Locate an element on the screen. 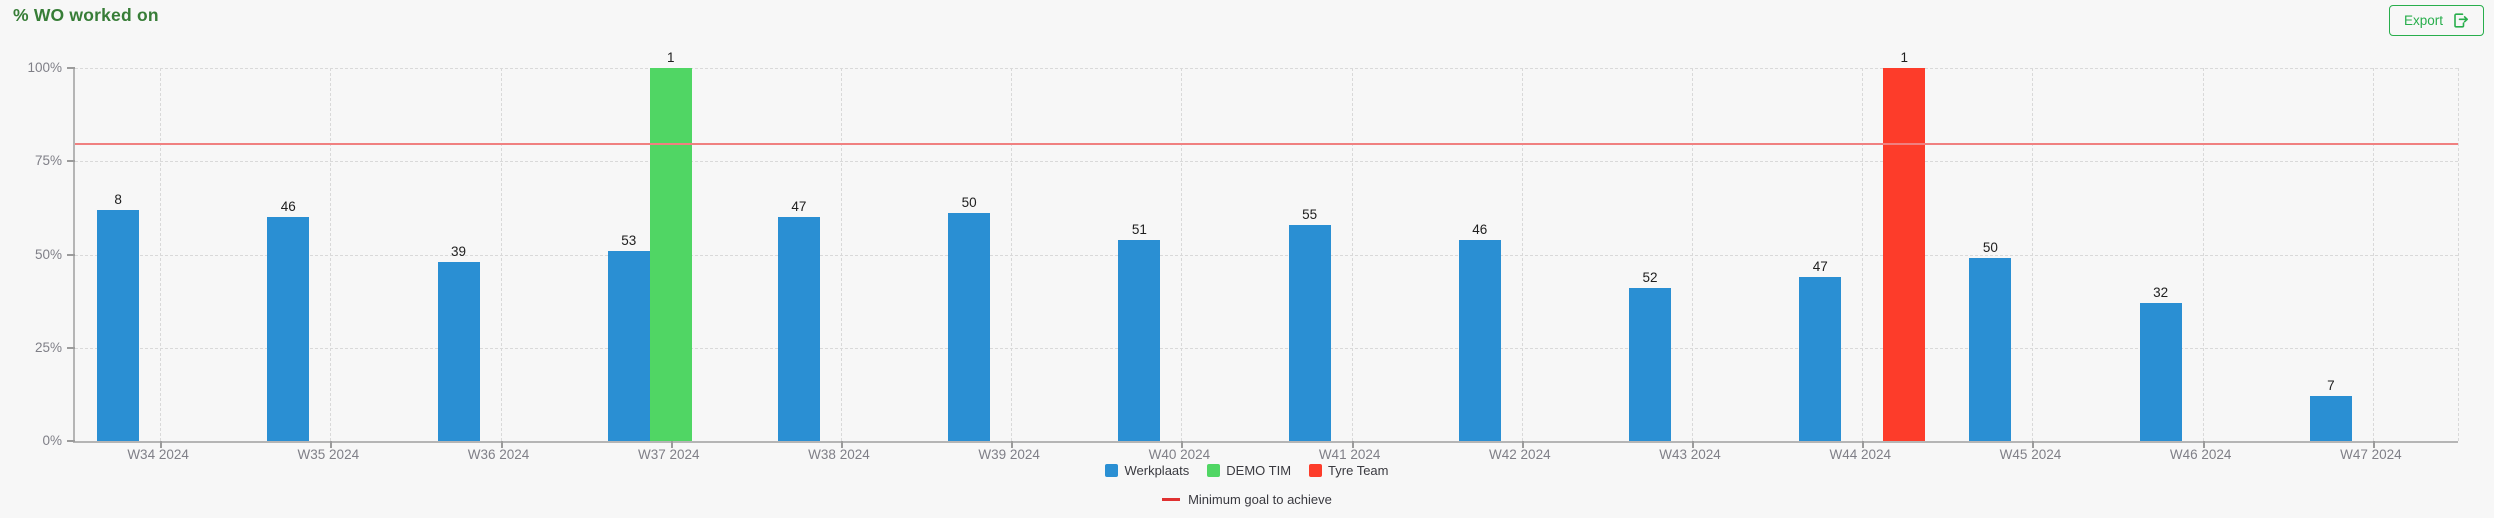 This screenshot has width=2494, height=518. x-axis-label: W41 2024 is located at coordinates (1349, 454).